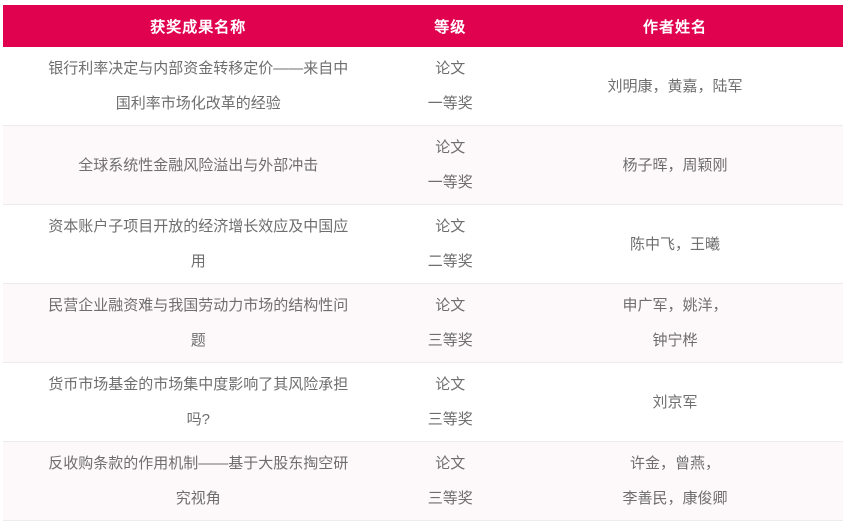 The image size is (851, 522). What do you see at coordinates (675, 305) in the screenshot?
I see `authors-line: 申广军，姚洋，` at bounding box center [675, 305].